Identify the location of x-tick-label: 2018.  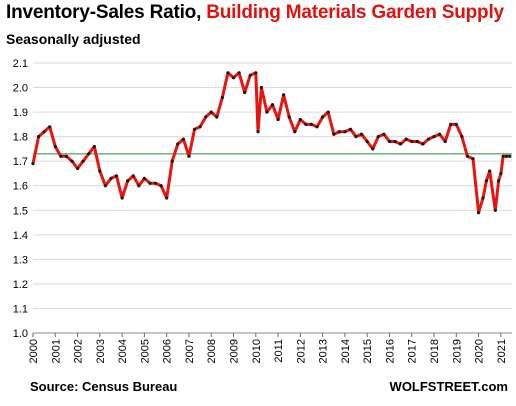
(435, 351).